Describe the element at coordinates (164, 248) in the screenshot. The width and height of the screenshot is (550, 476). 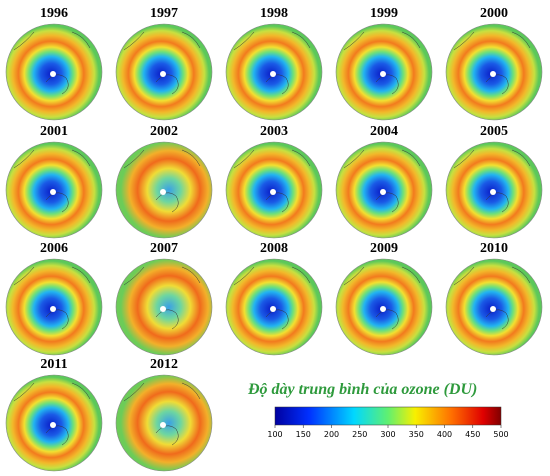
I see `year-label: 2007` at that location.